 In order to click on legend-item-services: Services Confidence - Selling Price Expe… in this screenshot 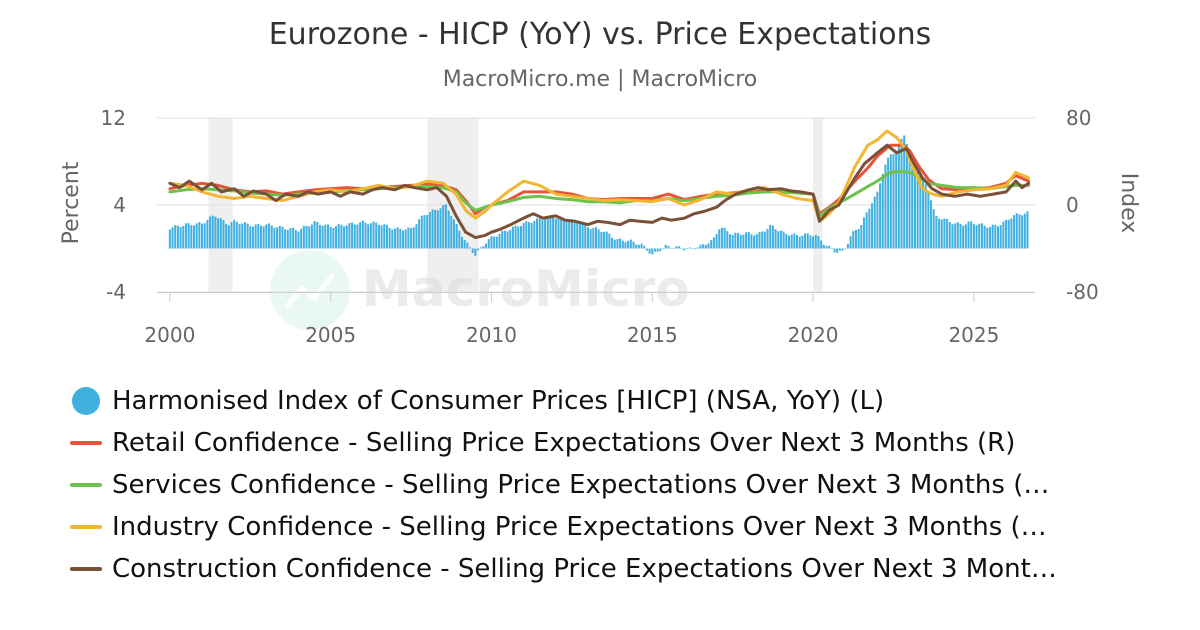, I will do `click(620, 485)`.